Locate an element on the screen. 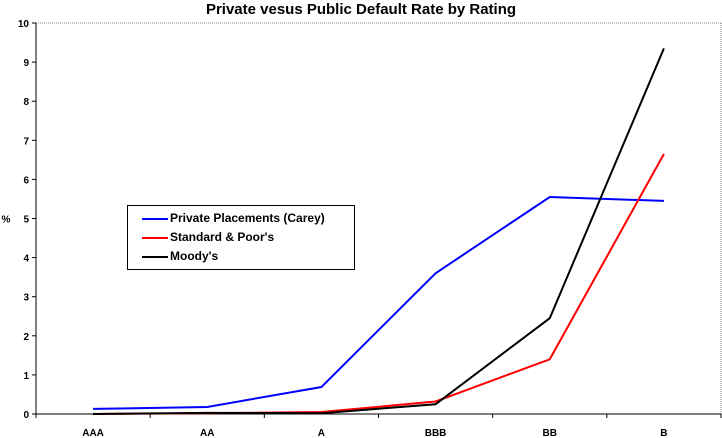 The image size is (722, 438). y-tick-label: 8 is located at coordinates (26, 102).